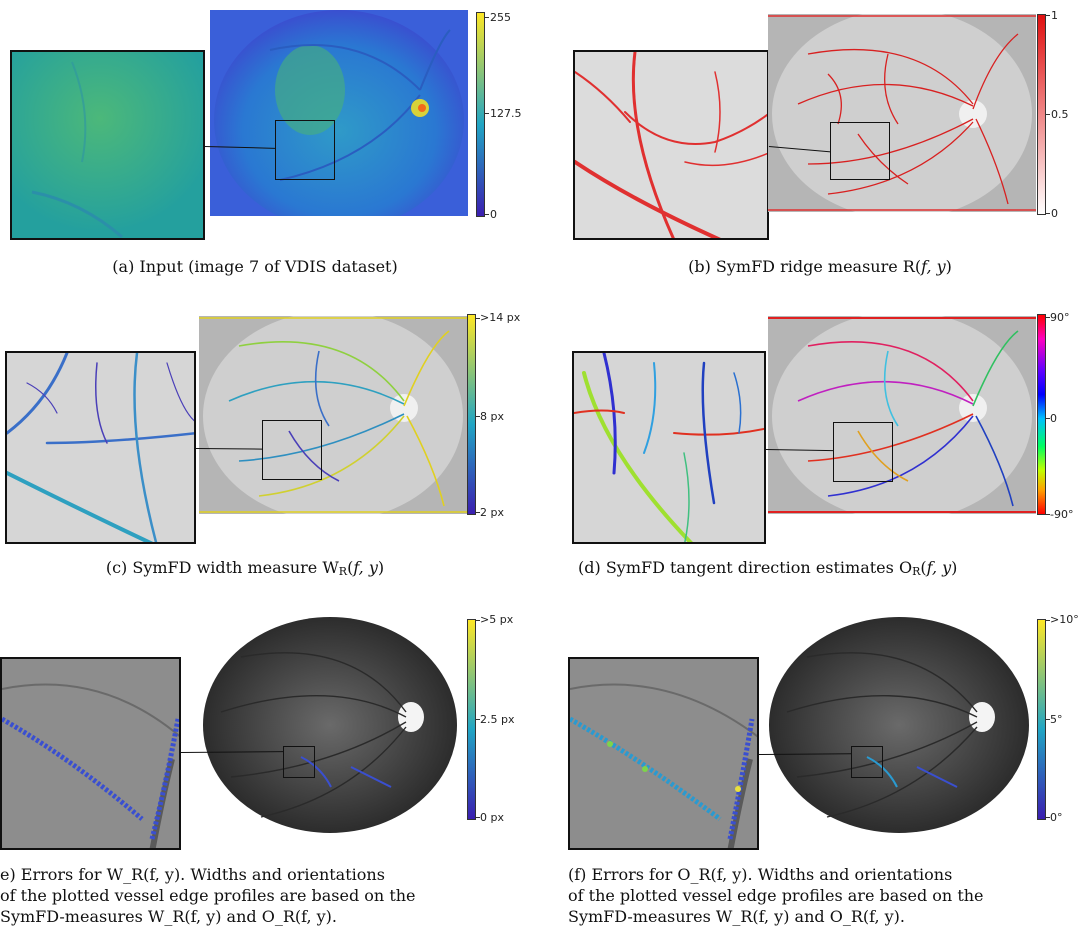  Describe the element at coordinates (902, 113) in the screenshot. I see `ridge-retina-image` at that location.